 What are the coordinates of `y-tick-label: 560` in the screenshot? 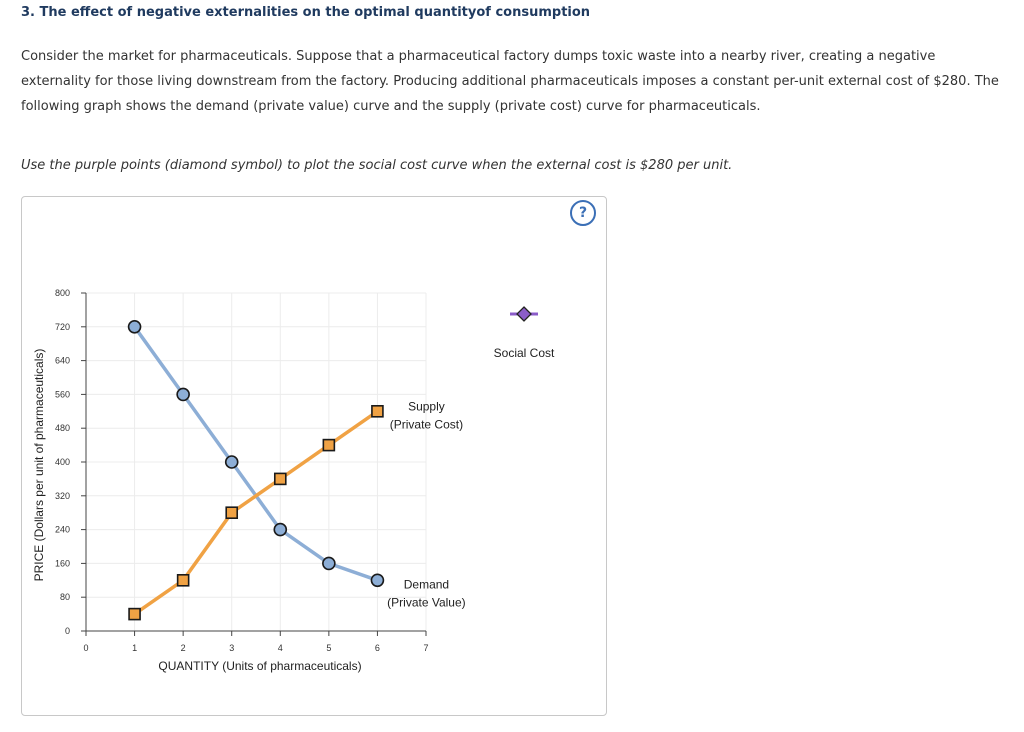 It's located at (62, 394).